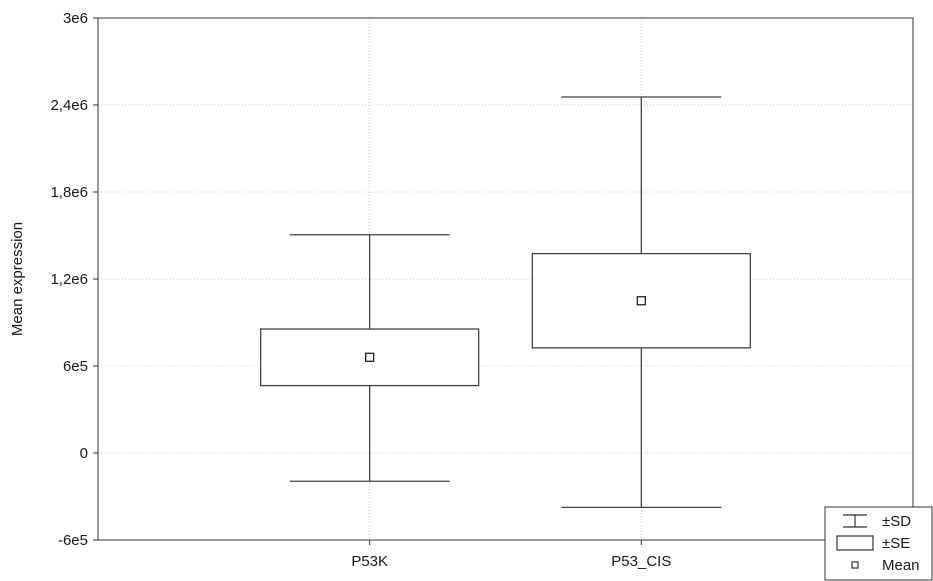 This screenshot has height=581, width=933. What do you see at coordinates (896, 521) in the screenshot?
I see `legend-label: ±SD` at bounding box center [896, 521].